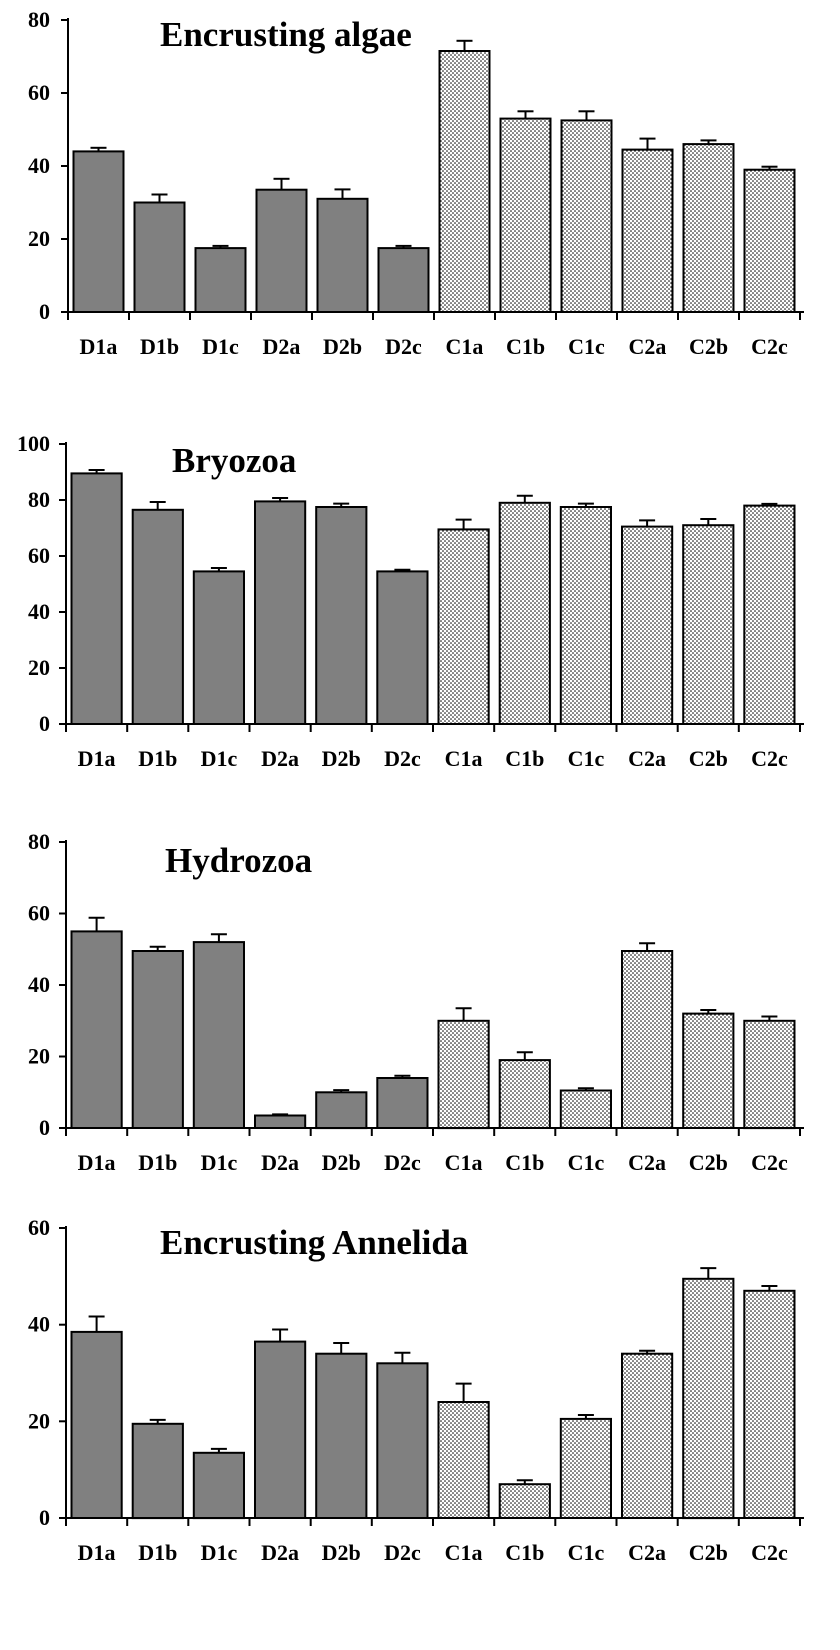 The width and height of the screenshot is (840, 1650). I want to click on y-tick-label: 20, so click(39, 1420).